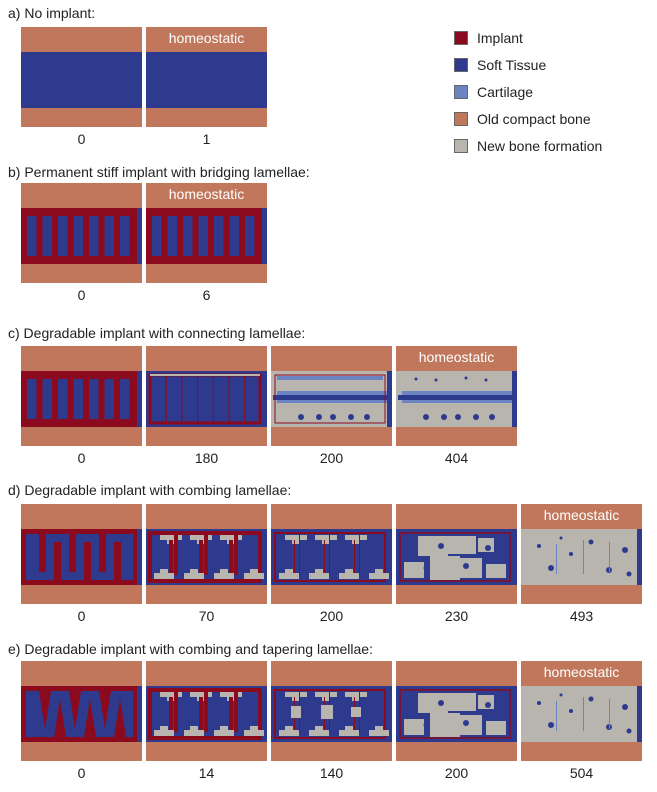  I want to click on time-label: 1, so click(206, 139).